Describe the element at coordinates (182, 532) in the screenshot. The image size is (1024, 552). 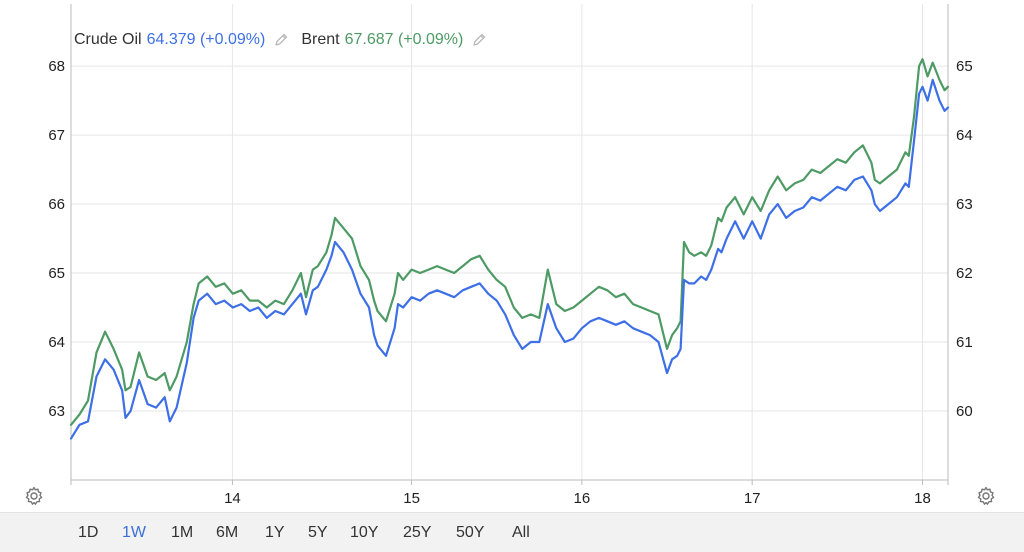
I see `range-button-1m: 1M` at that location.